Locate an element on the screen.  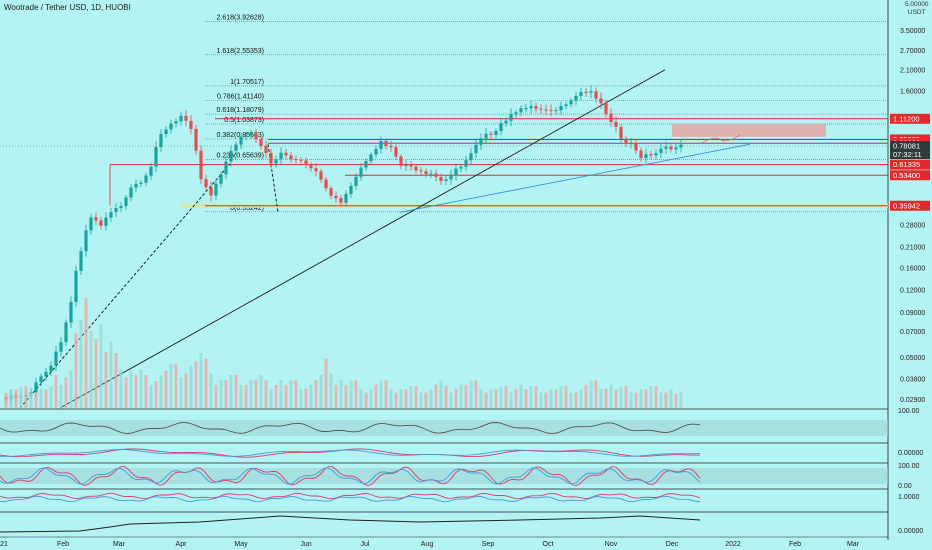
x-tick-label: Sep is located at coordinates (488, 544).